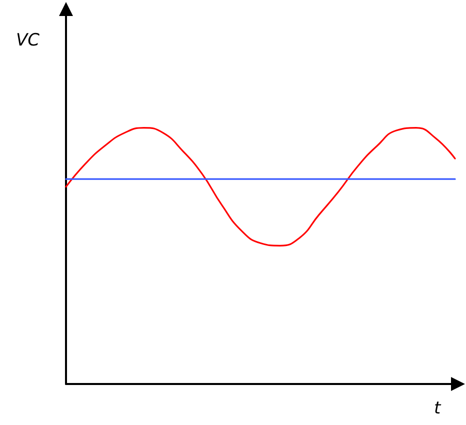  Describe the element at coordinates (28, 40) in the screenshot. I see `y-axis-title: VC` at that location.